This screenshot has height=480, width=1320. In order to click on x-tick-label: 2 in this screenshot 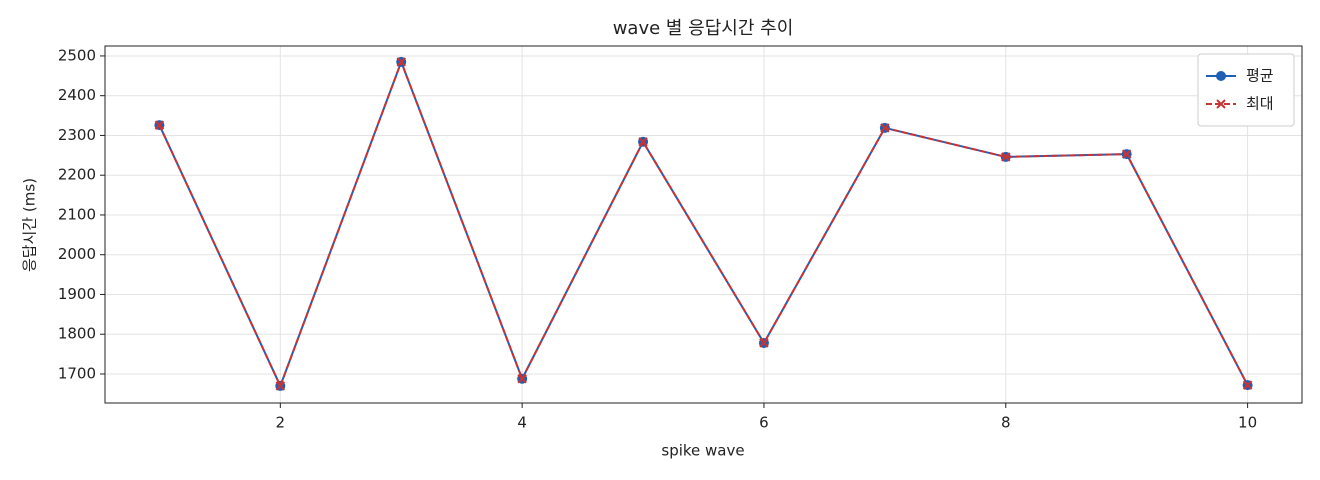, I will do `click(281, 423)`.